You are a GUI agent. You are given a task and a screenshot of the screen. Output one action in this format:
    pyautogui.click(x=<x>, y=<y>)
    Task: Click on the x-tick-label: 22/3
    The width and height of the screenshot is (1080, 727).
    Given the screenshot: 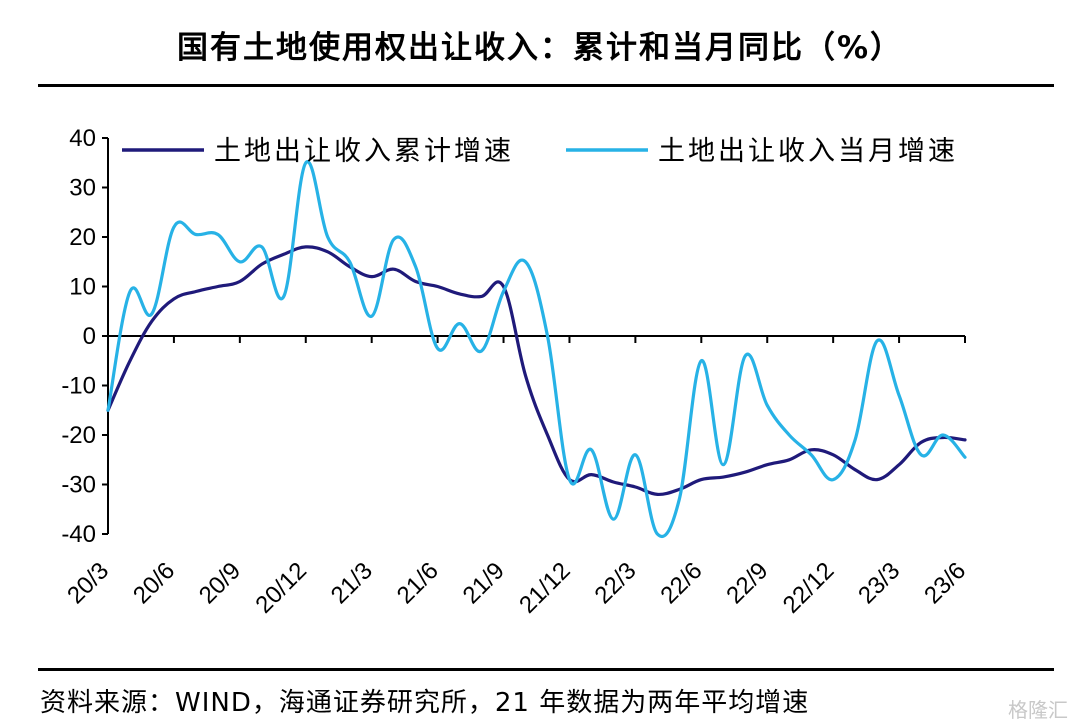 What is the action you would take?
    pyautogui.click(x=616, y=583)
    